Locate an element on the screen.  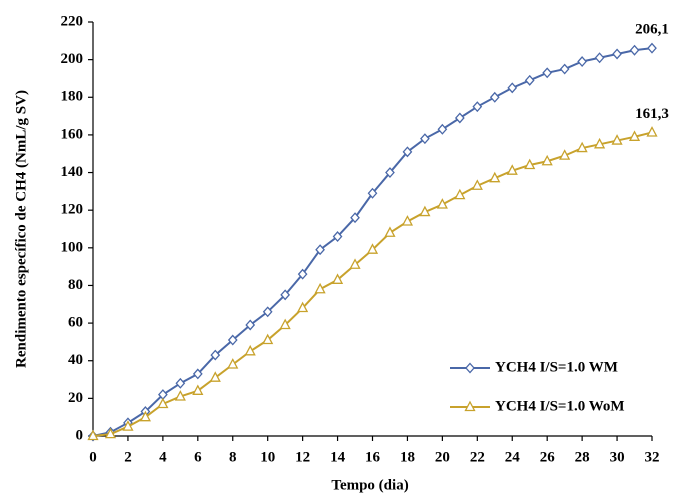
x-tick-label: 12 is located at coordinates (302, 457).